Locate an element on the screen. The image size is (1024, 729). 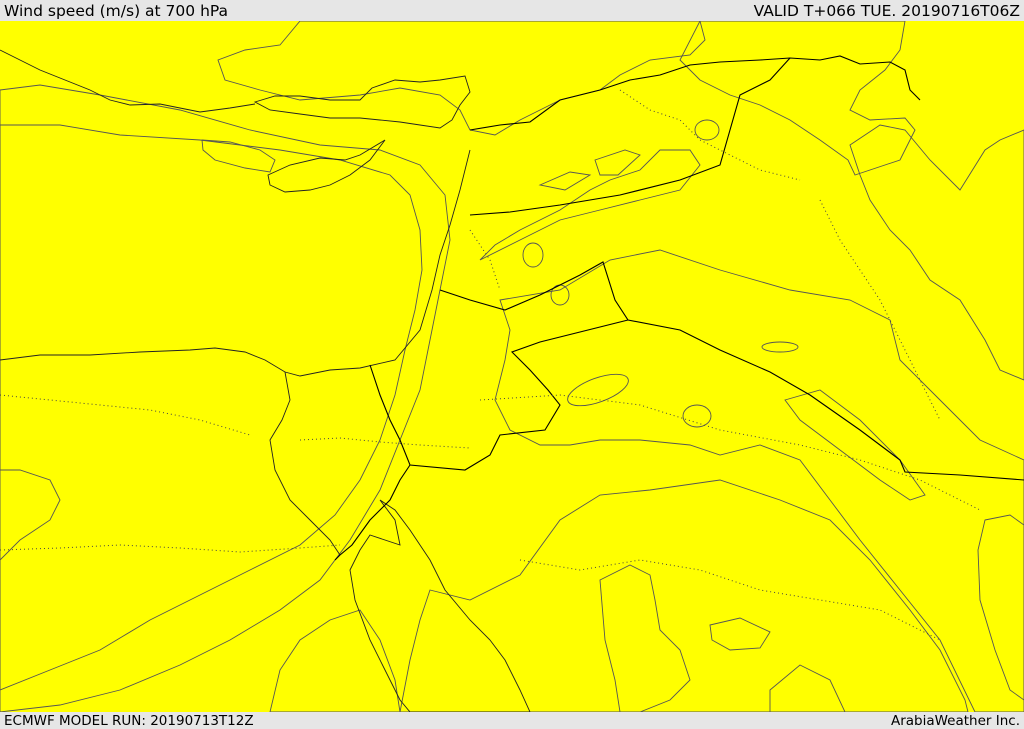
map-title: Wind speed (m/s) at 700 hPa is located at coordinates (116, 10).